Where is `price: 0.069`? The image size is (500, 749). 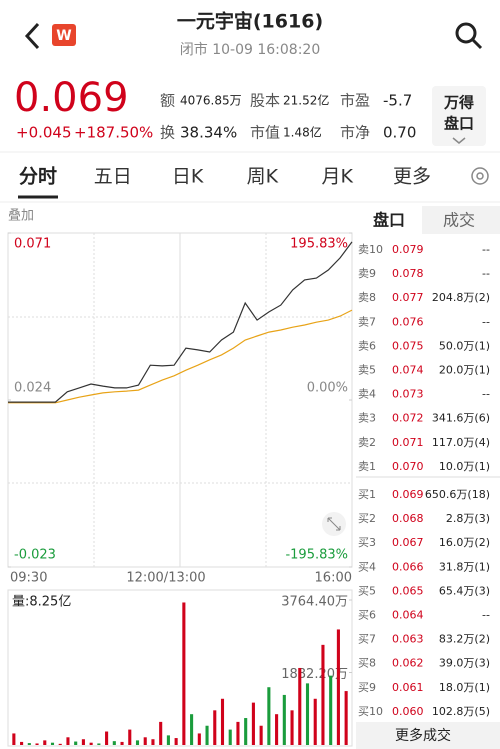
price: 0.069 is located at coordinates (71, 98).